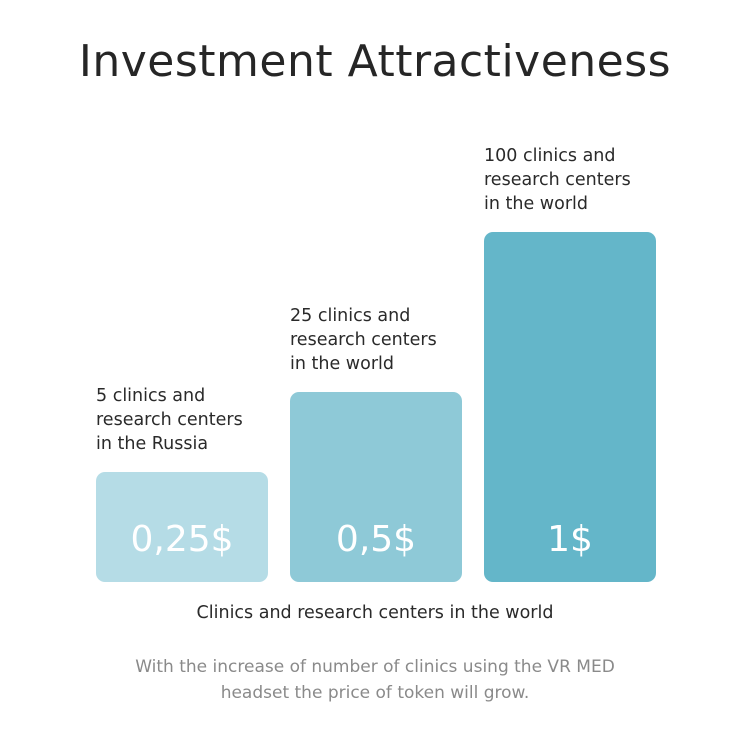 The image size is (750, 746). What do you see at coordinates (376, 487) in the screenshot?
I see `bar: 0,5$` at bounding box center [376, 487].